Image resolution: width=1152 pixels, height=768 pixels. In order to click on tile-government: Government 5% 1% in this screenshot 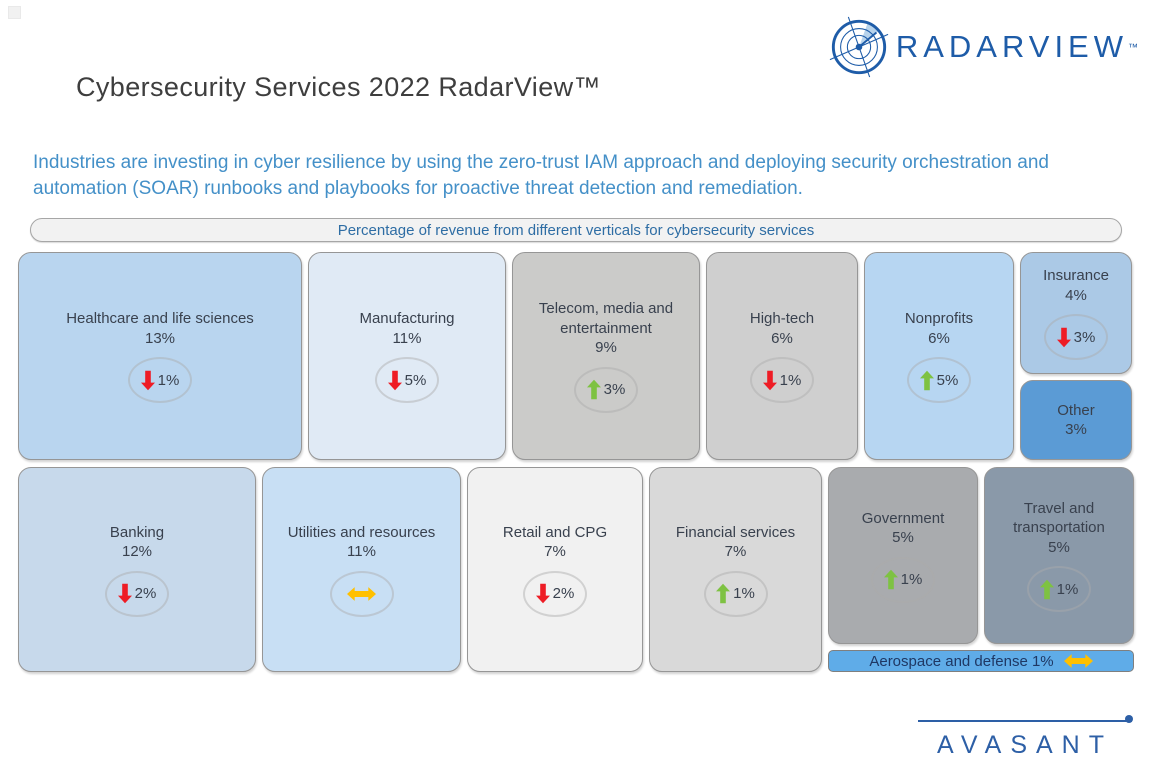, I will do `click(903, 555)`.